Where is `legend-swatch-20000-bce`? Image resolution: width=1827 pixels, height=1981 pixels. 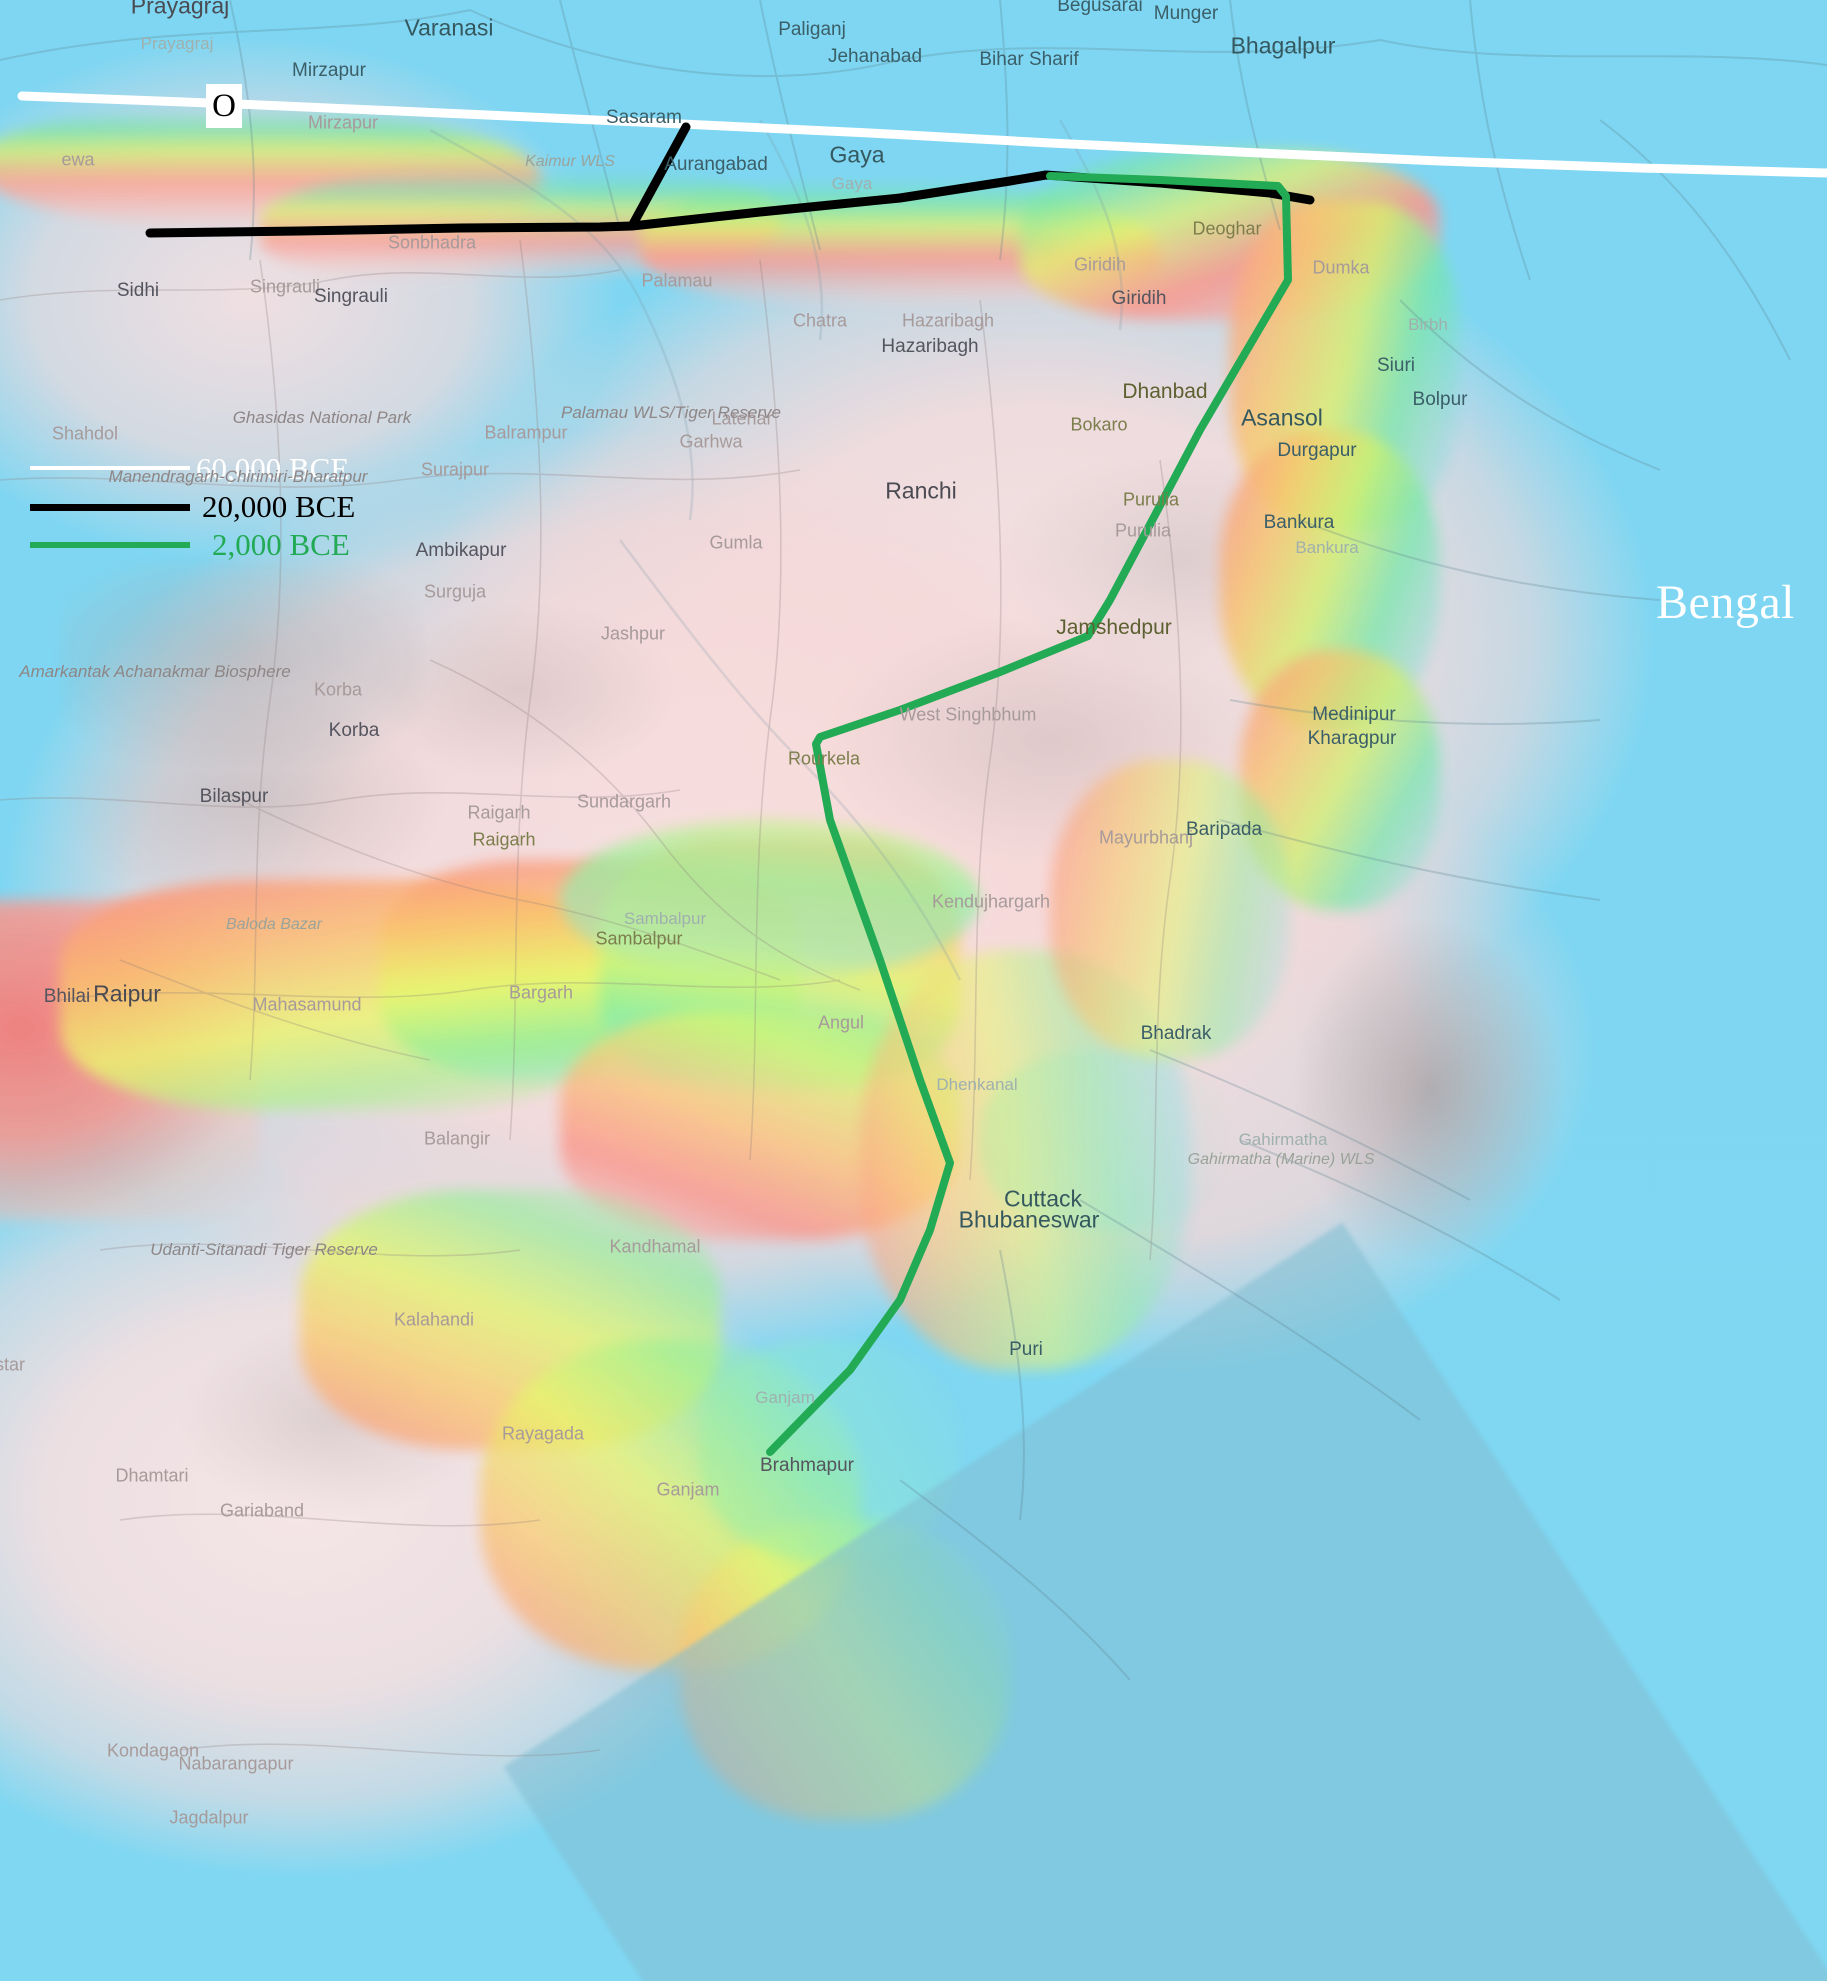
legend-swatch-20000-bce is located at coordinates (110, 507).